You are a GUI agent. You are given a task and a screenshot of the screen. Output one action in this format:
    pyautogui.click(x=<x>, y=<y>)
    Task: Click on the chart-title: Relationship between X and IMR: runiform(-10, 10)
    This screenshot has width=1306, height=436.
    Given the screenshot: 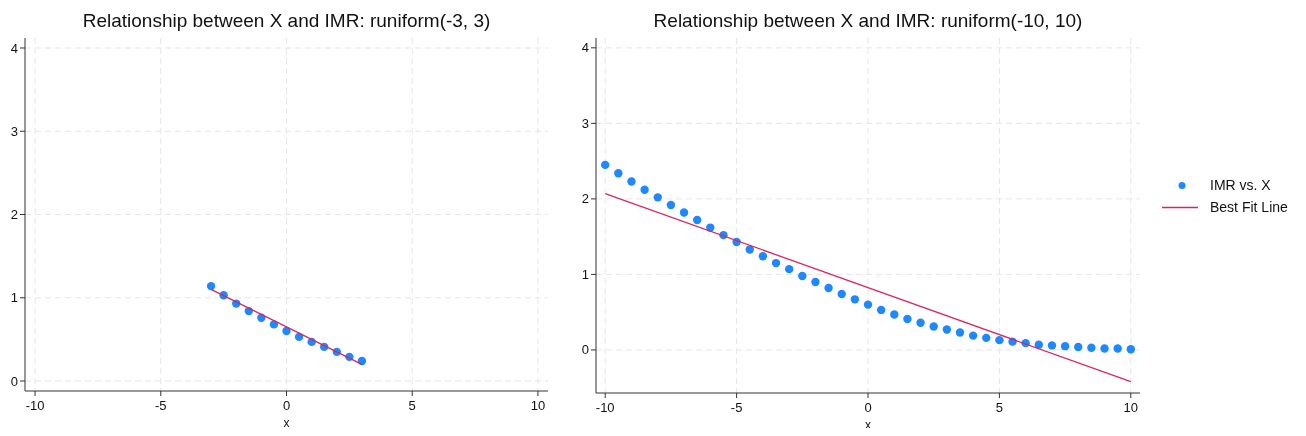 What is the action you would take?
    pyautogui.click(x=868, y=20)
    